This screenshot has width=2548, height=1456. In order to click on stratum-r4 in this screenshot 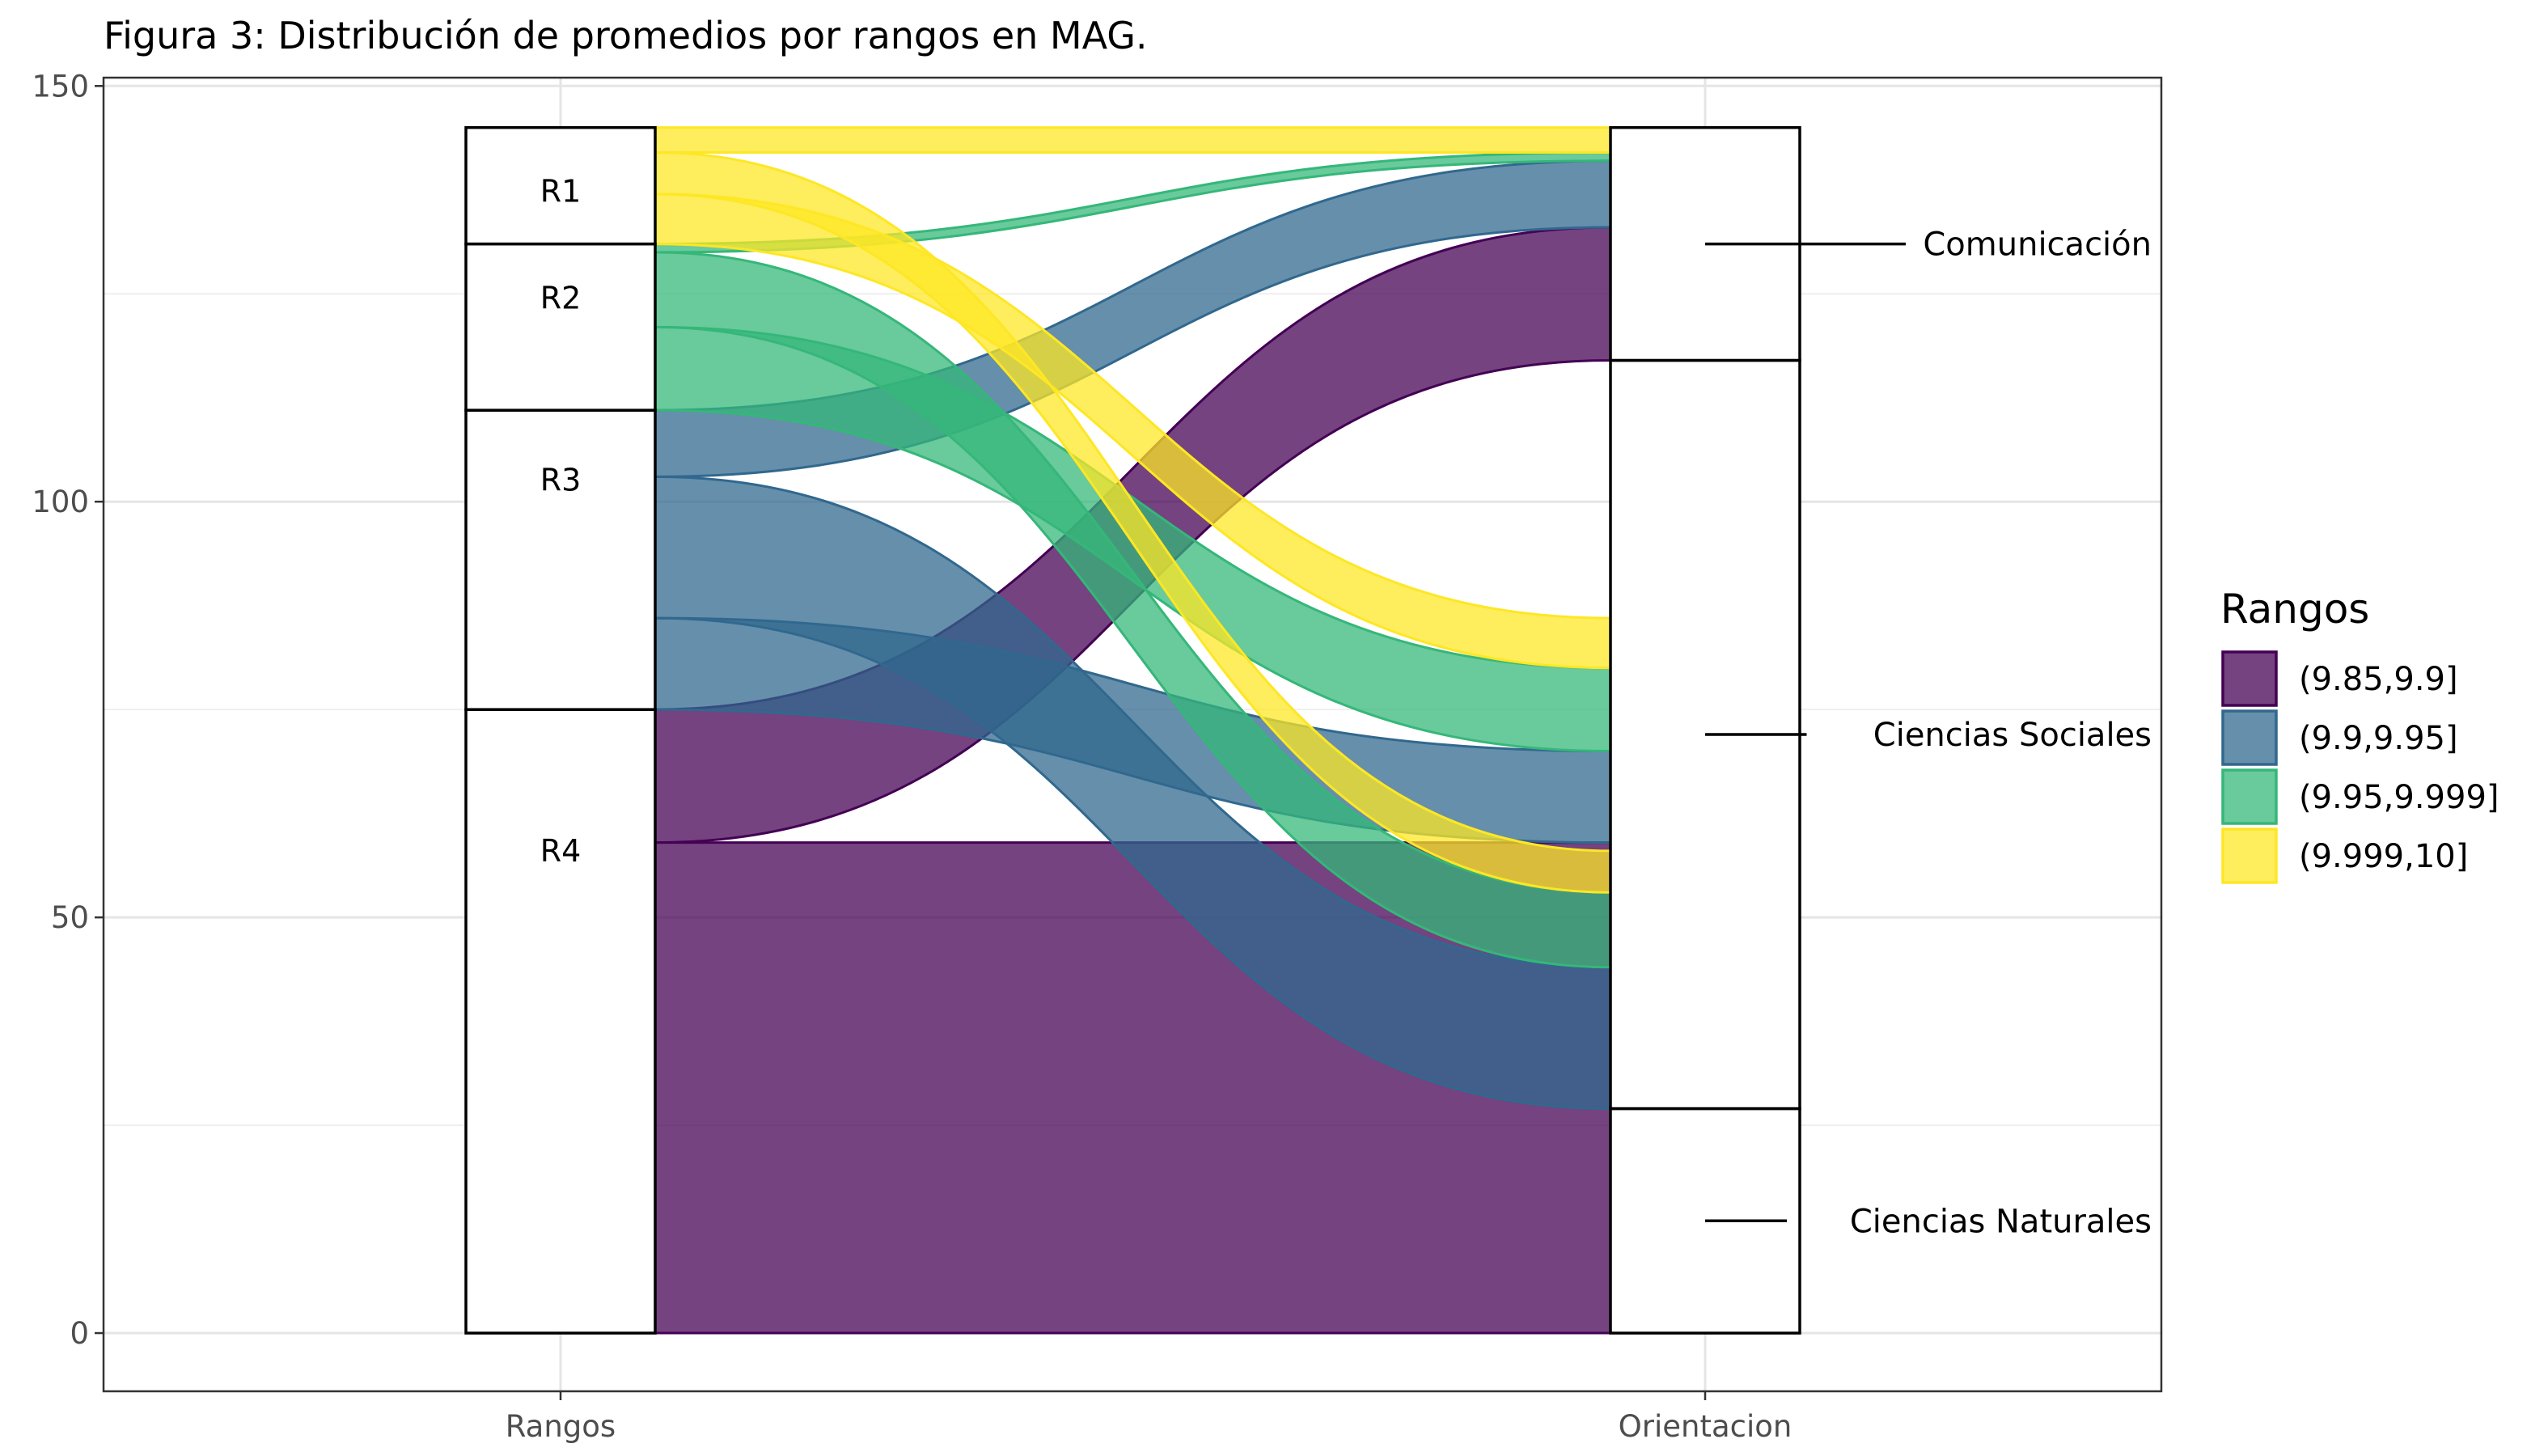, I will do `click(560, 1021)`.